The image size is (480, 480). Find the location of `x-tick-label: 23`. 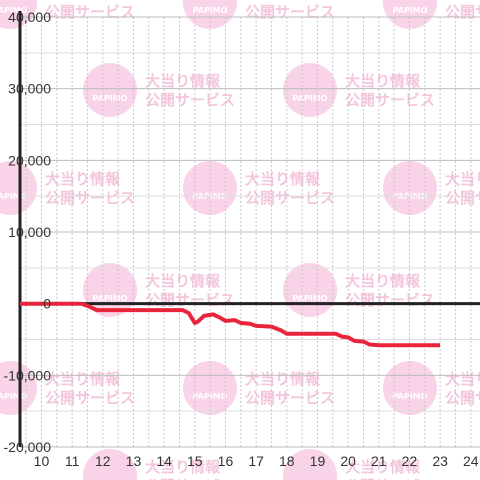

x-tick-label: 23 is located at coordinates (440, 461).